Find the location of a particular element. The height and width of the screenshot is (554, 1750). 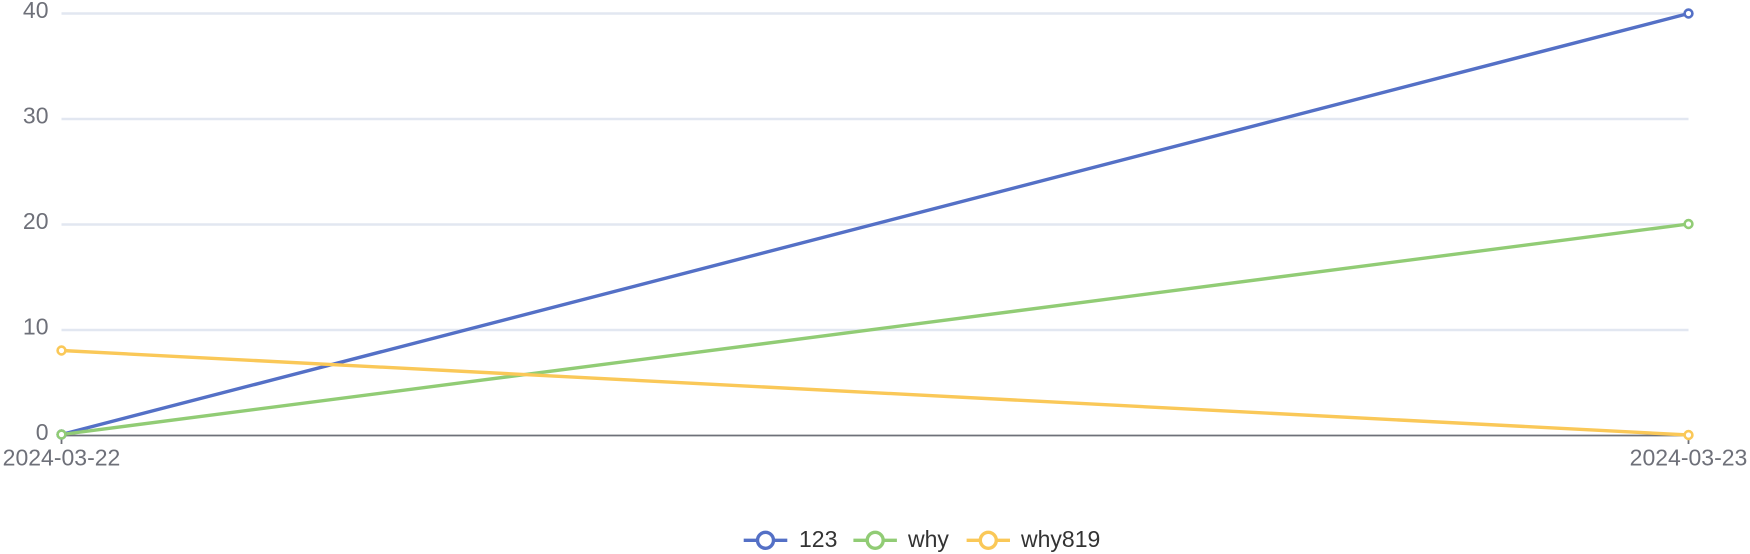

svg-text: 2024-03-22 is located at coordinates (62, 458).